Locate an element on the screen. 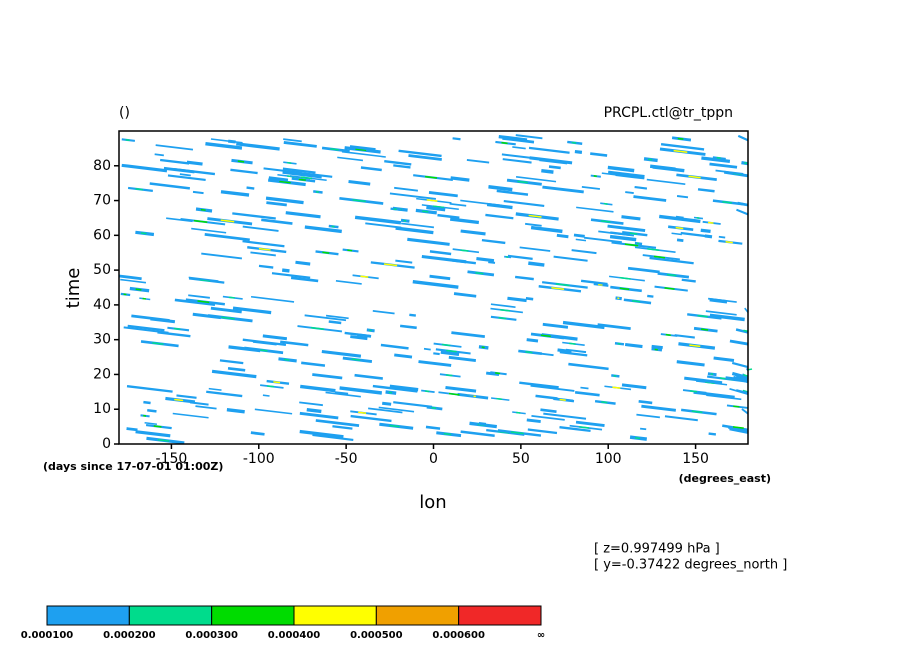 The image size is (904, 654). colorbar-label: 0.000200 is located at coordinates (129, 635).